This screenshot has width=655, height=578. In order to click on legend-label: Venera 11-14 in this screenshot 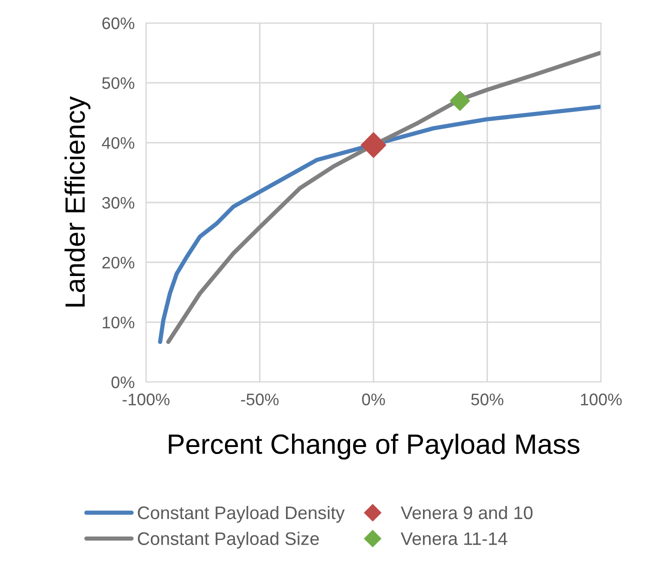, I will do `click(454, 539)`.